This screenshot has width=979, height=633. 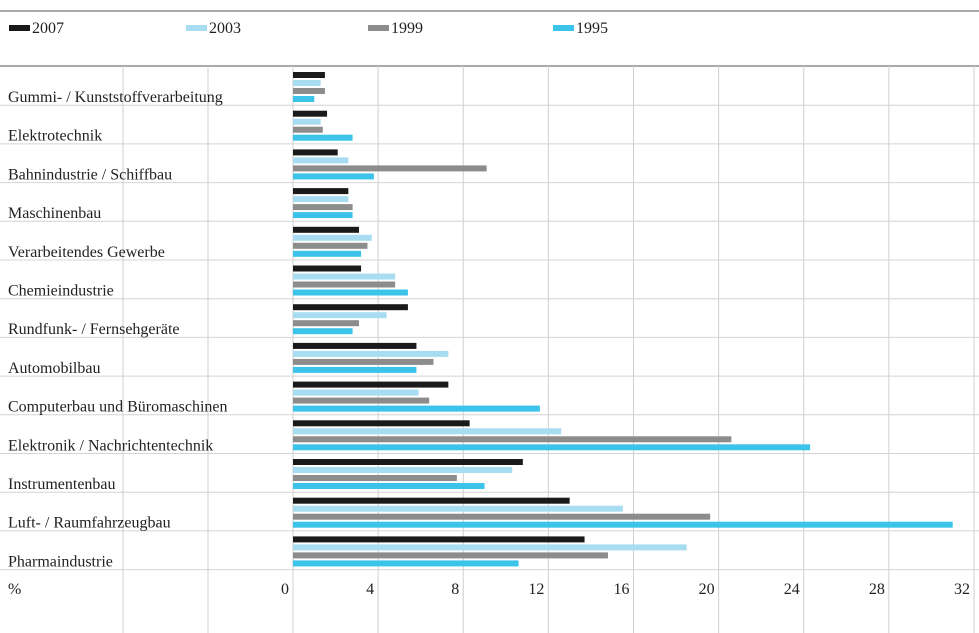 What do you see at coordinates (54, 368) in the screenshot?
I see `category-label: Automobilbau` at bounding box center [54, 368].